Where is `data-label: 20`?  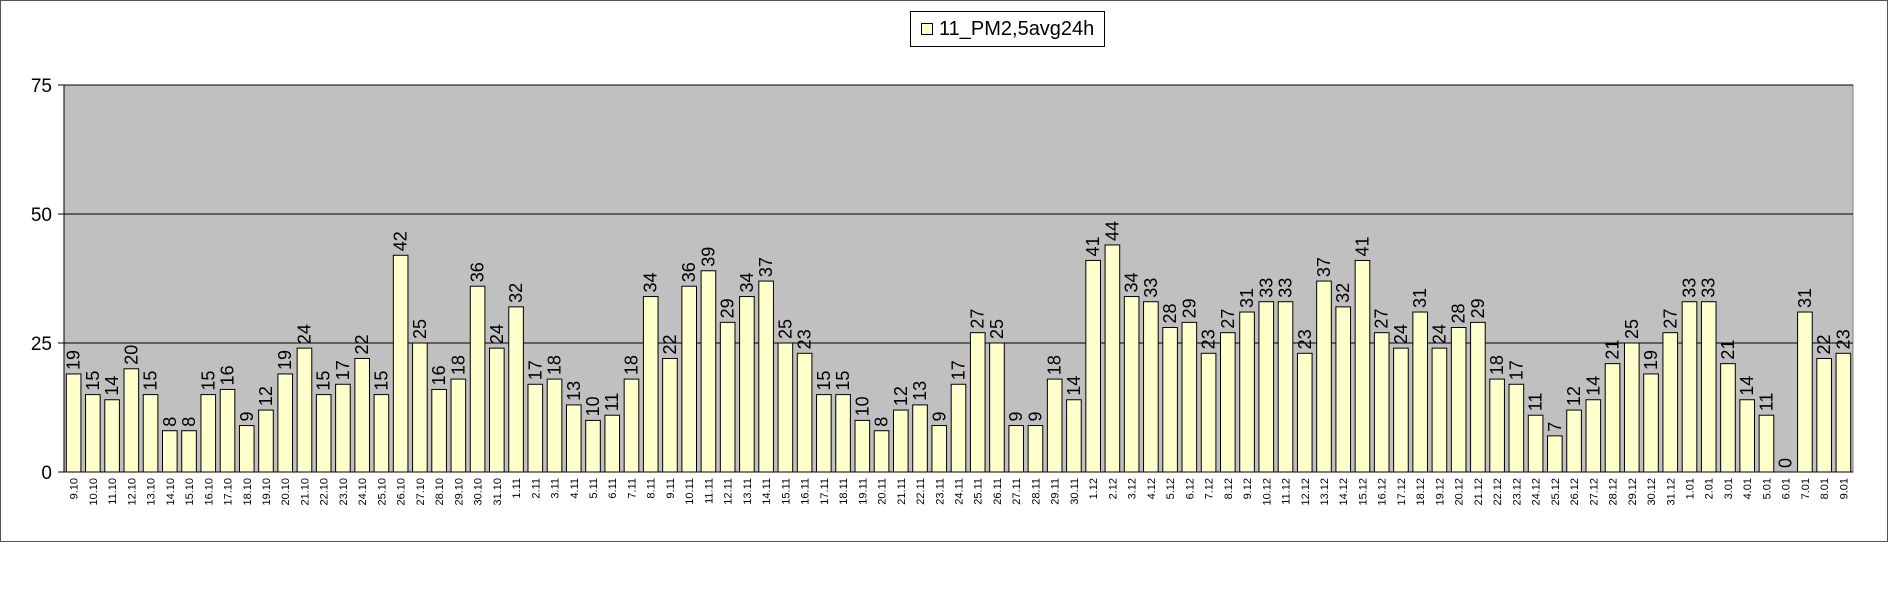
data-label: 20 is located at coordinates (131, 355).